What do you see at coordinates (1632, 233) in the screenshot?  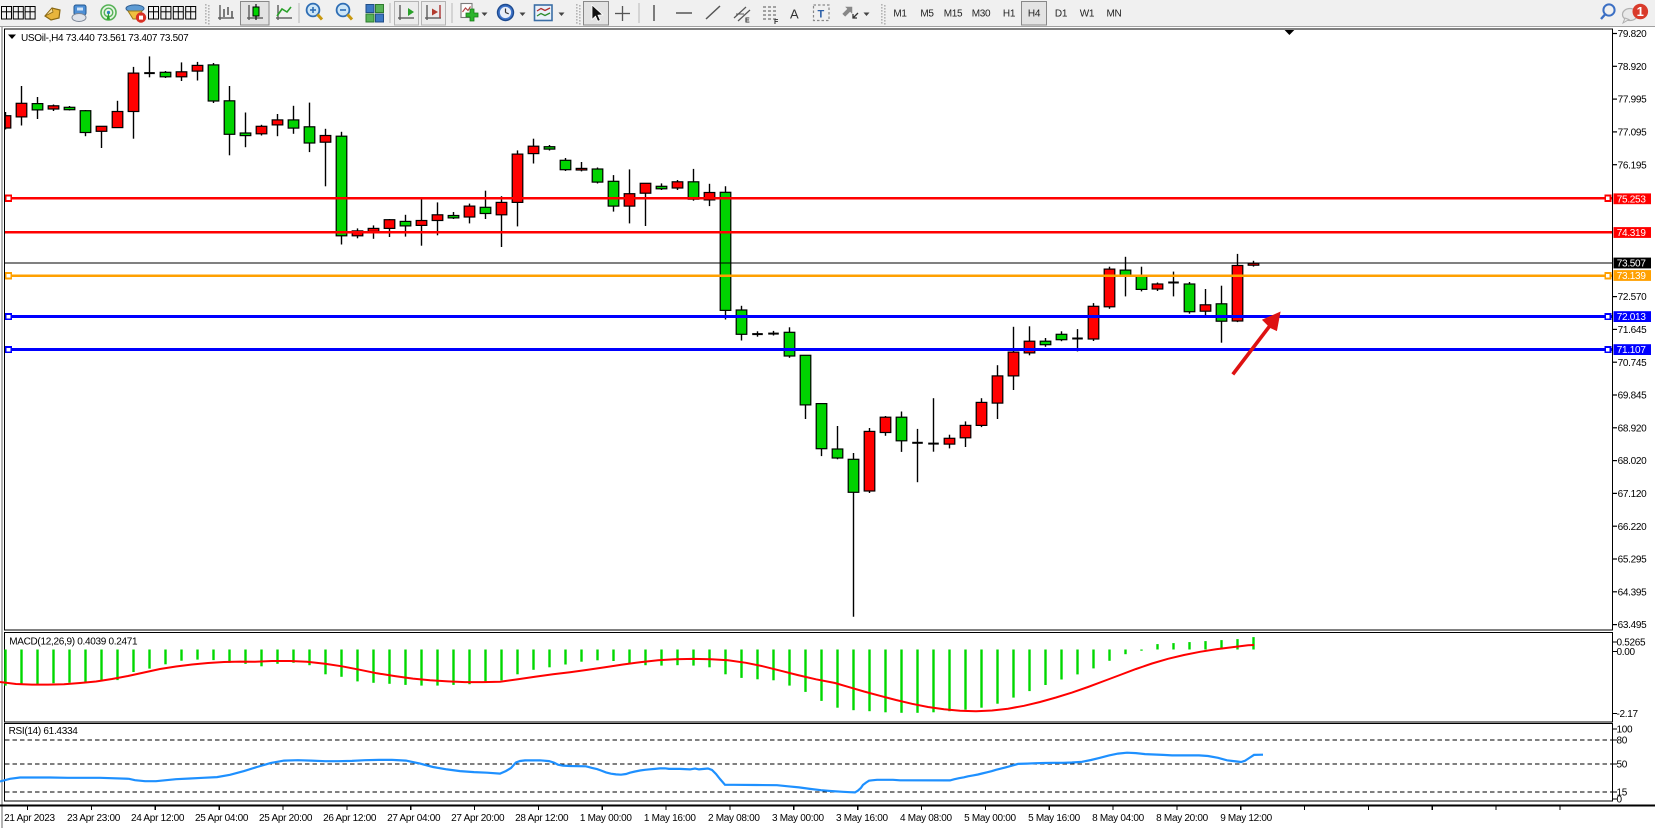 I see `svg-text: 74.319` at bounding box center [1632, 233].